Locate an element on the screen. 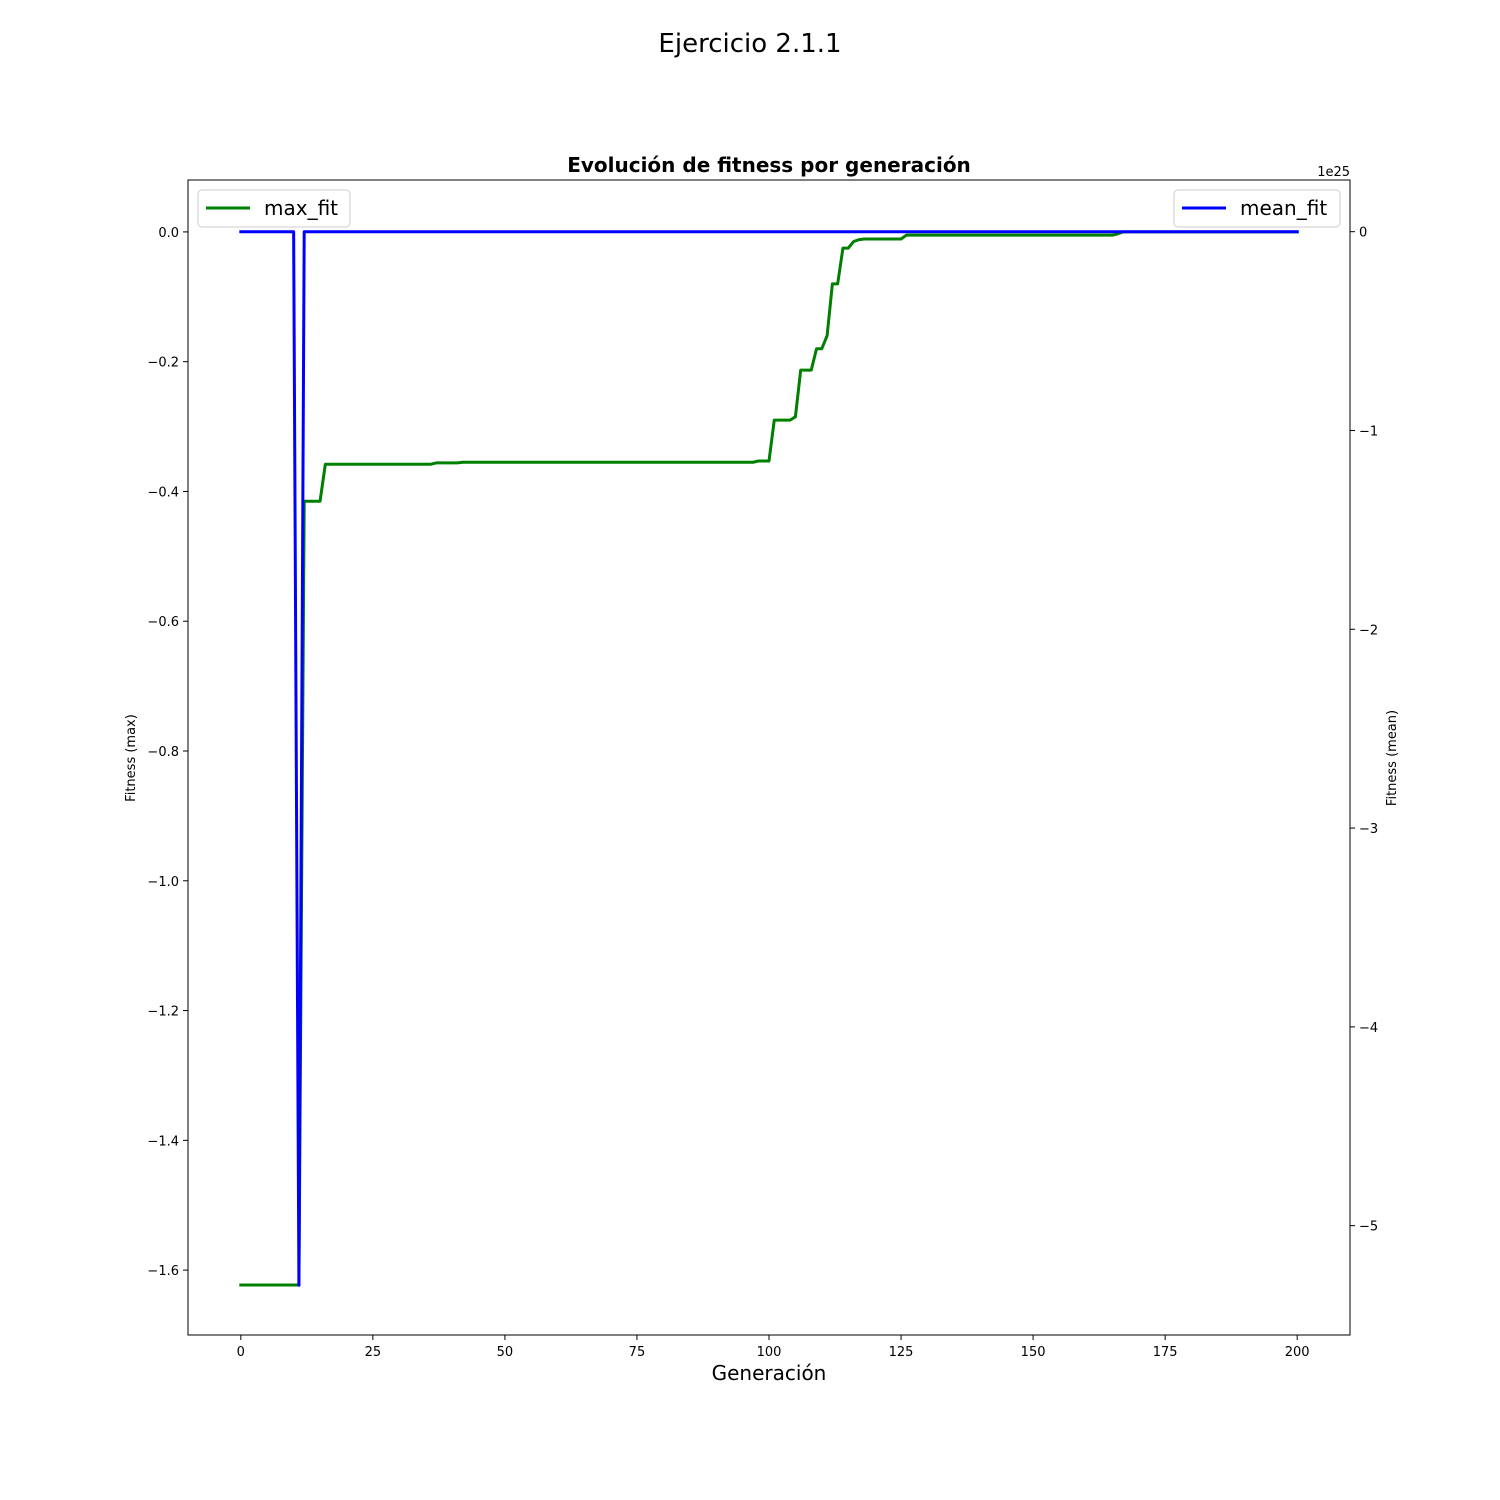 This screenshot has width=1500, height=1500. right-axis-offset-text: 1e25 is located at coordinates (1333, 172).